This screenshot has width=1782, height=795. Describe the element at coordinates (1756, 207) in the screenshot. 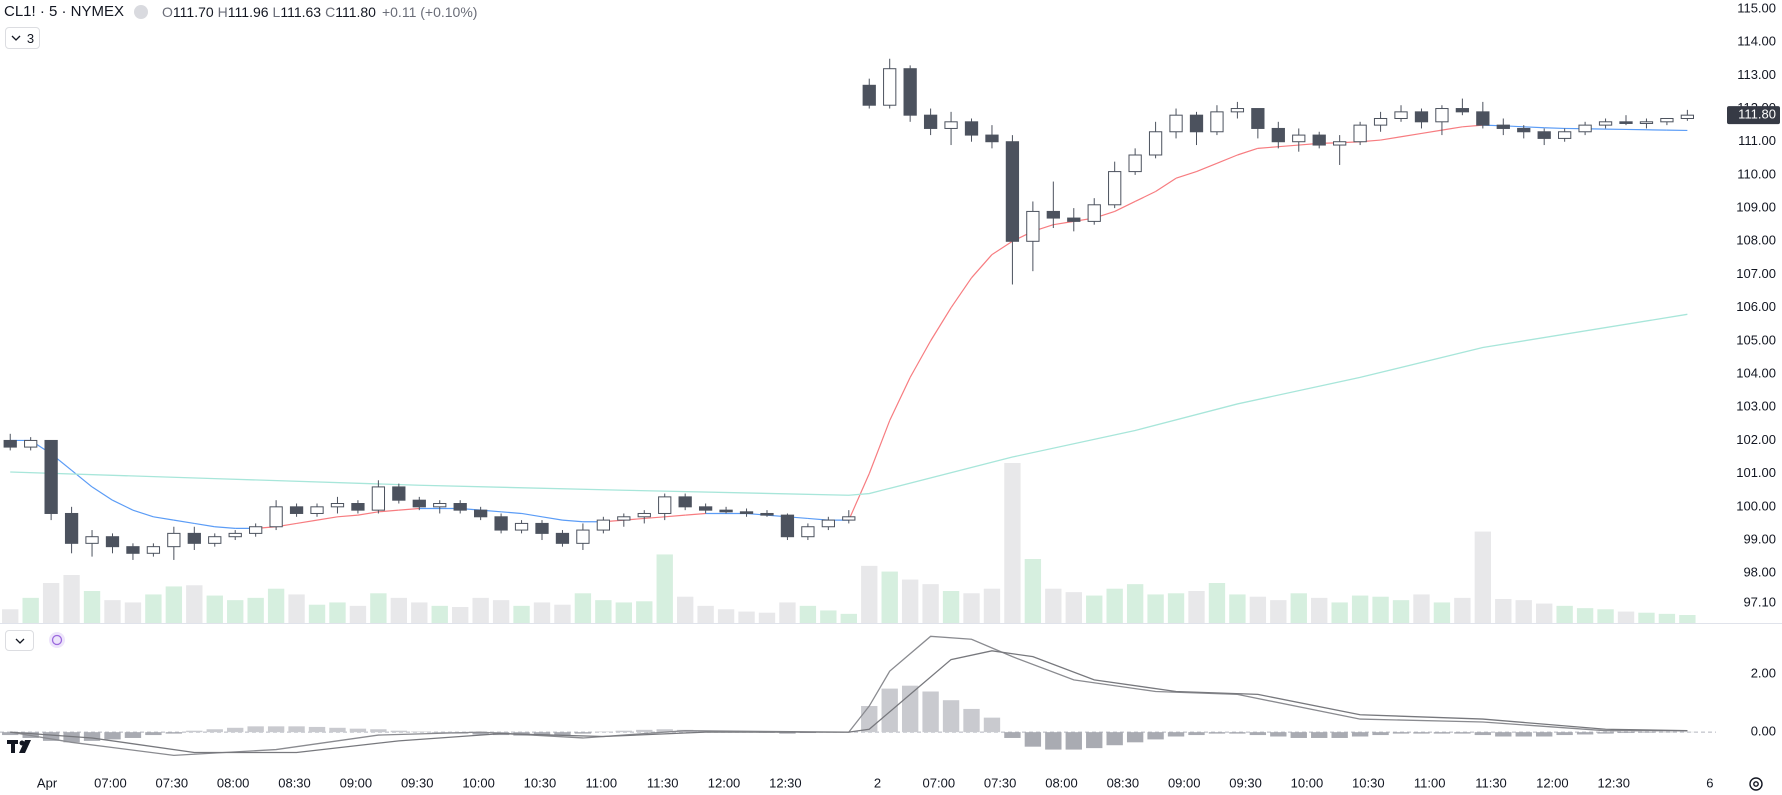

I see `y-tick-label: 109.00` at that location.